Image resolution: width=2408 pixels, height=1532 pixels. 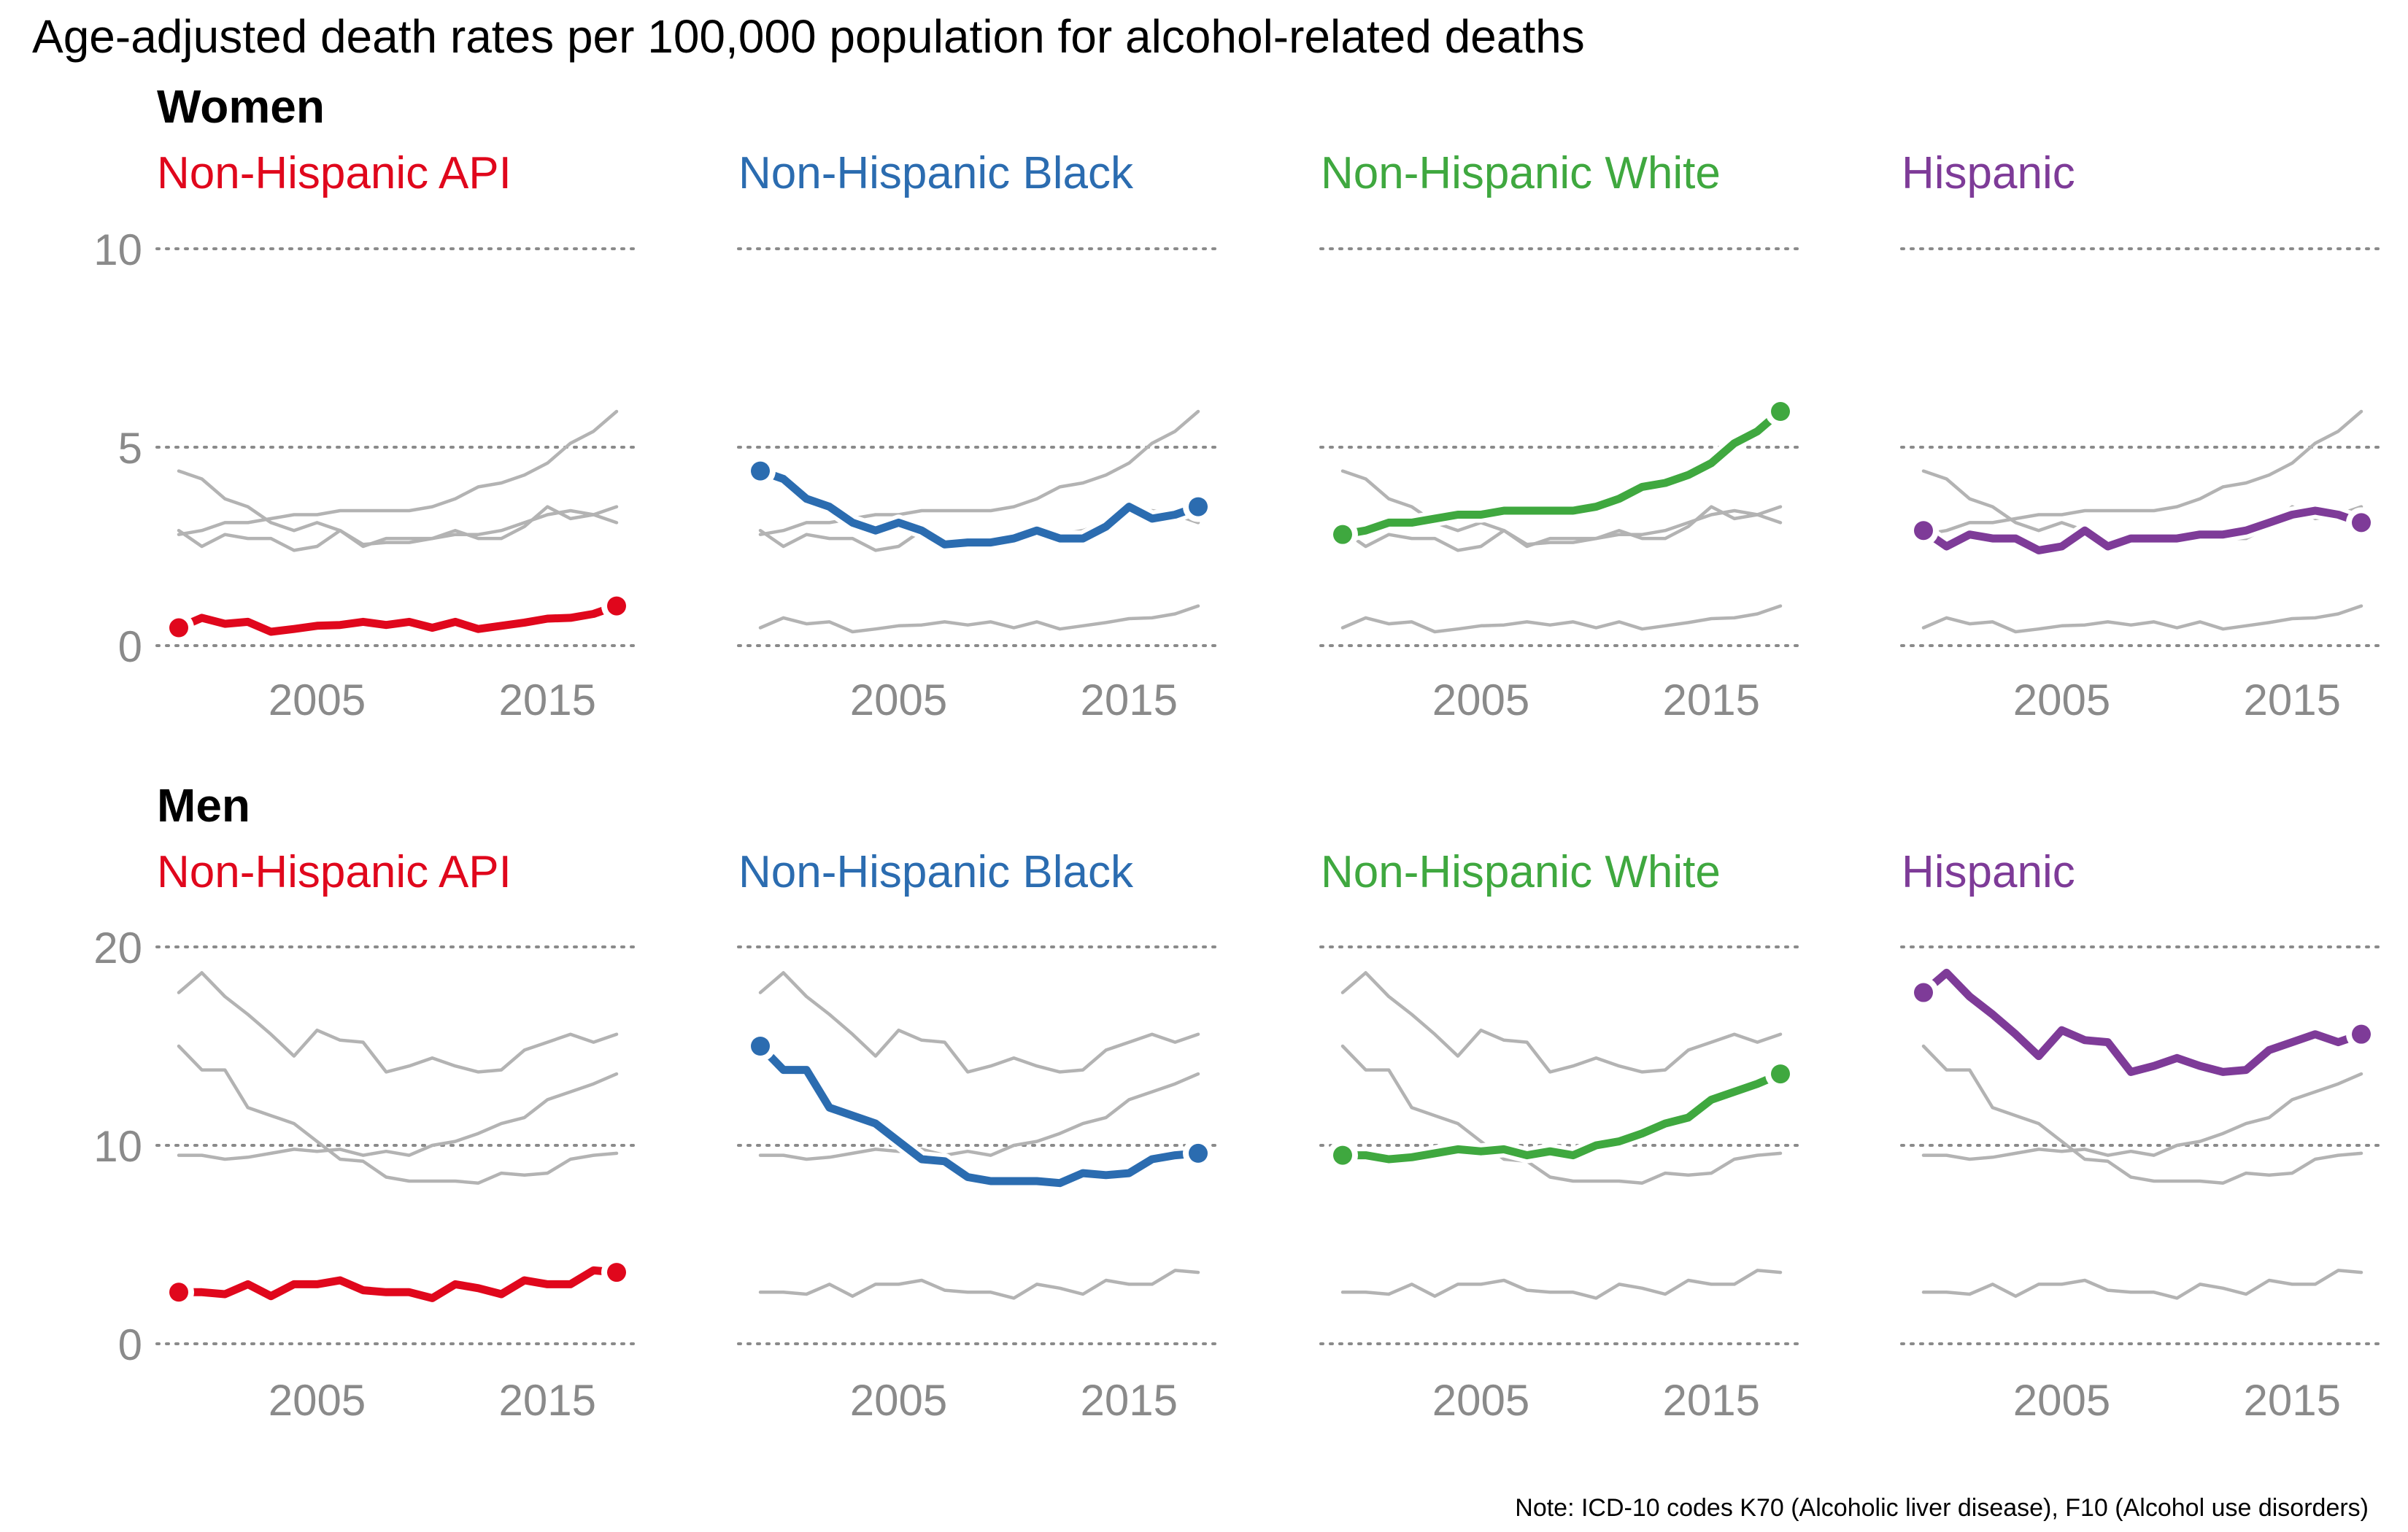 I want to click on panel-men-hispanic: Hispanic 2005 2015, so click(x=2142, y=1136).